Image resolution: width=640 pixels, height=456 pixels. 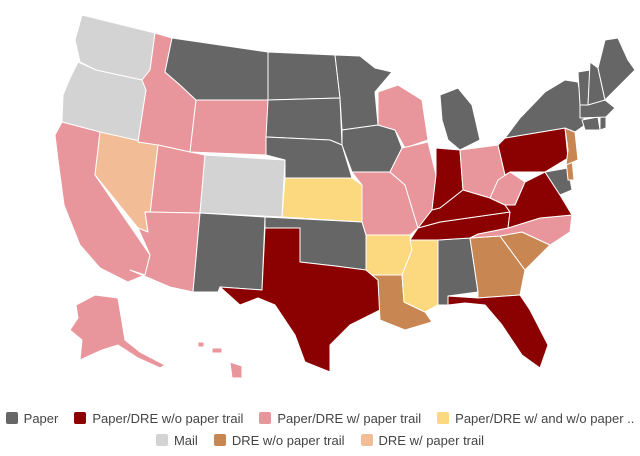 I want to click on state-new-mexico, so click(x=229, y=252).